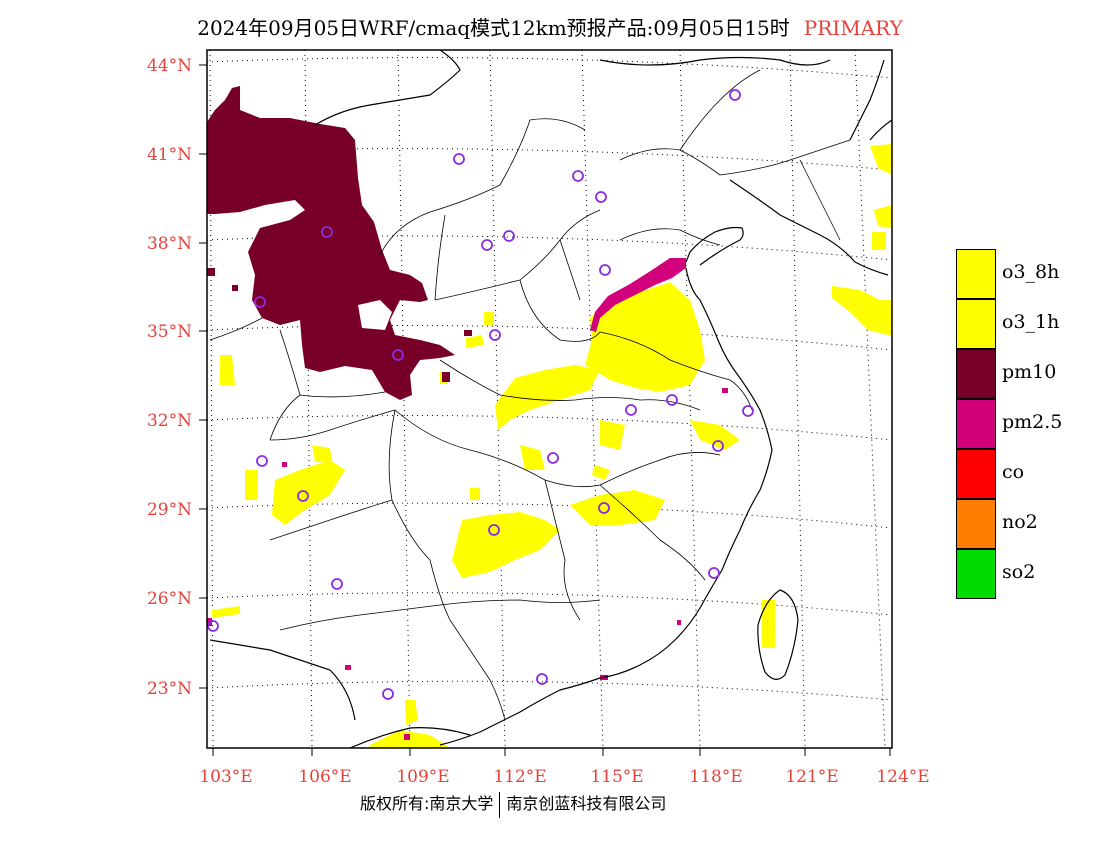 This screenshot has width=1100, height=850. Describe the element at coordinates (169, 421) in the screenshot. I see `lat-label: 32°N` at that location.